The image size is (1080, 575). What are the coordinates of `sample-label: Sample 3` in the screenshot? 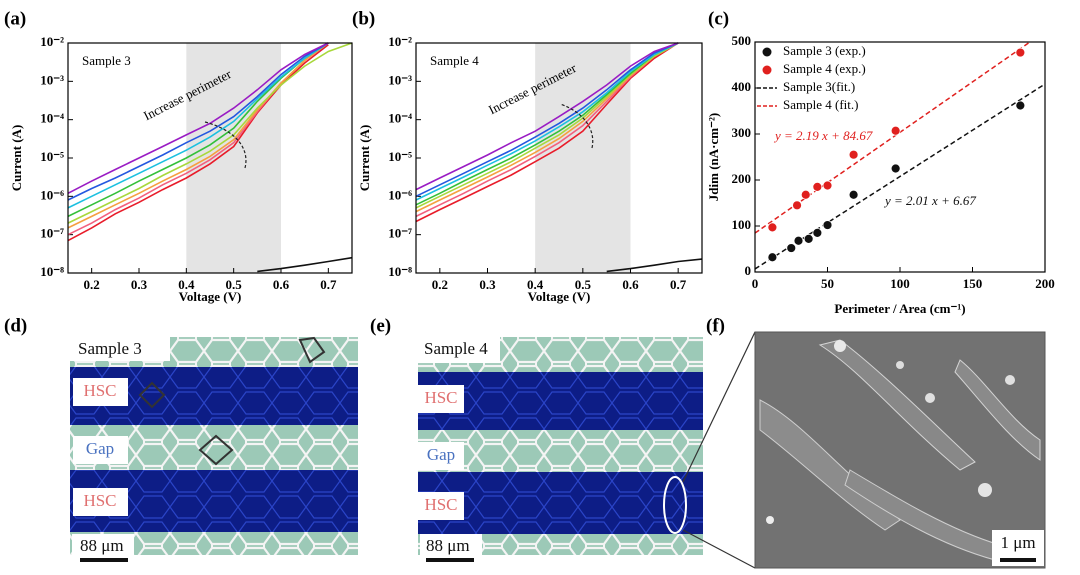 It's located at (110, 348).